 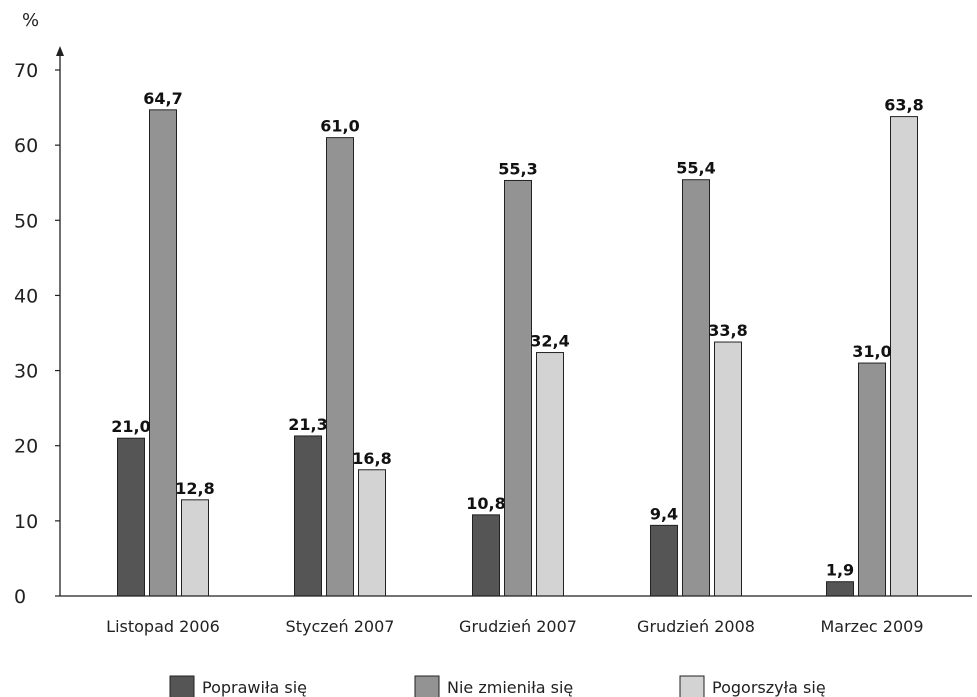 What do you see at coordinates (664, 513) in the screenshot?
I see `data-label: 9,4` at bounding box center [664, 513].